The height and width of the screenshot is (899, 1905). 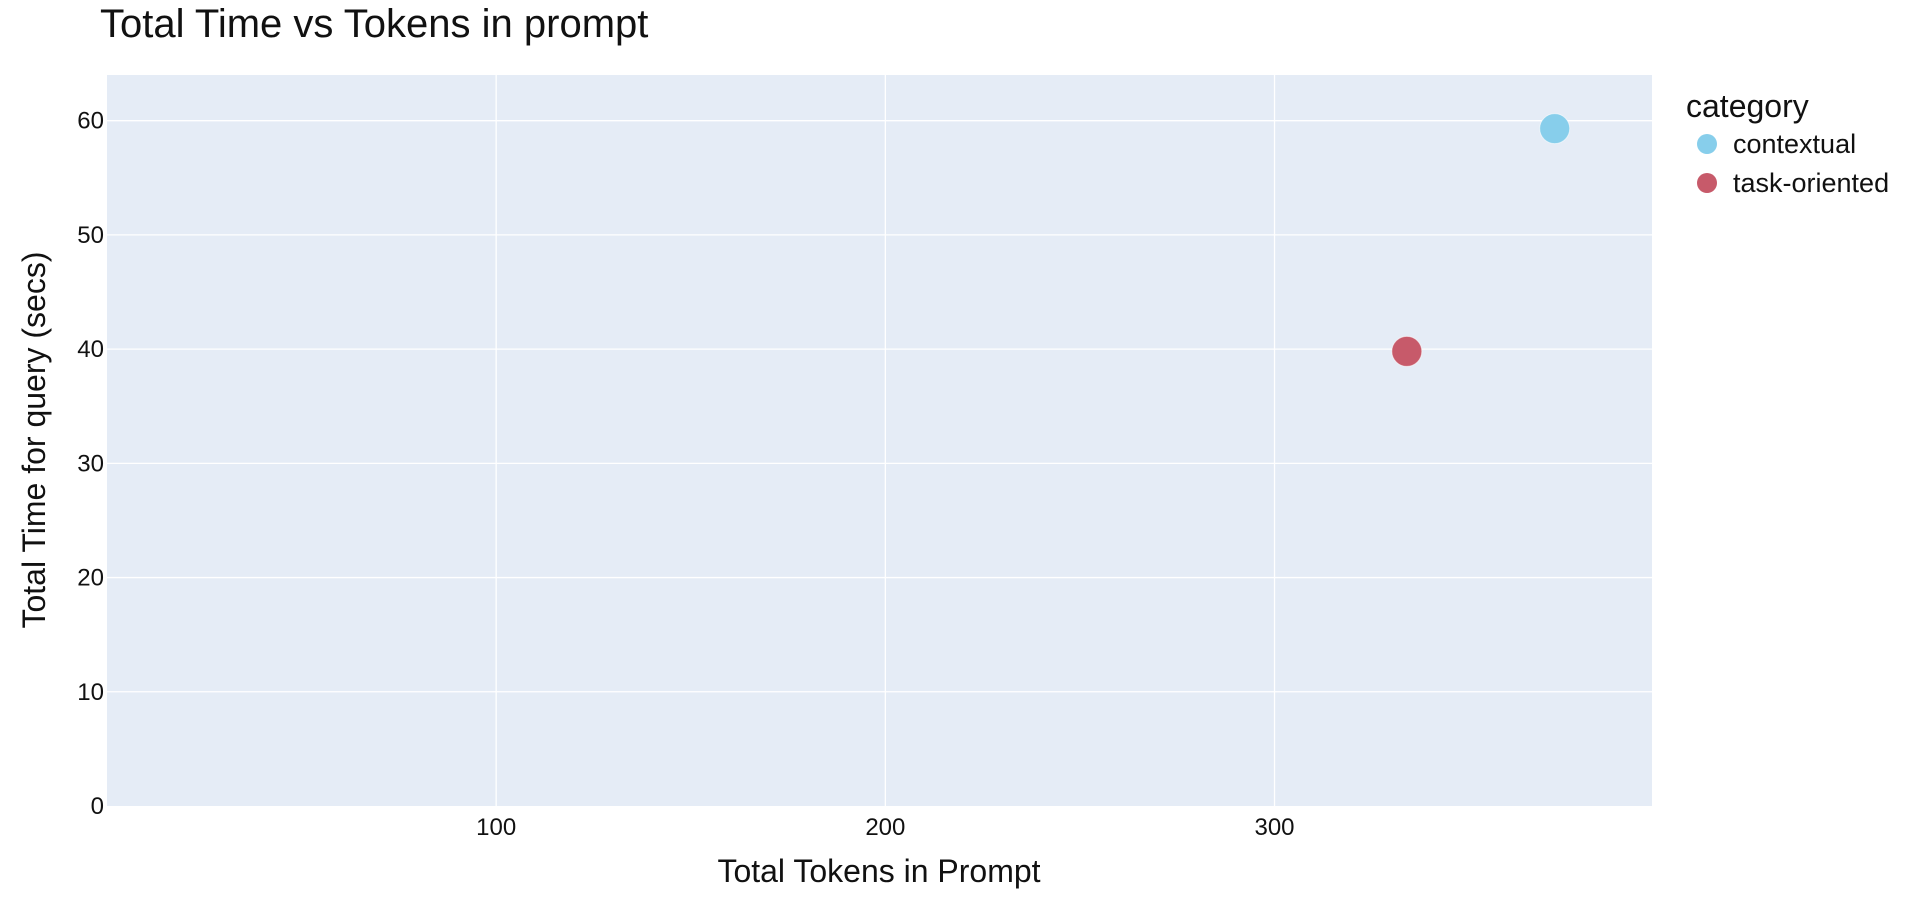 What do you see at coordinates (90, 692) in the screenshot?
I see `y-tick-label: 10` at bounding box center [90, 692].